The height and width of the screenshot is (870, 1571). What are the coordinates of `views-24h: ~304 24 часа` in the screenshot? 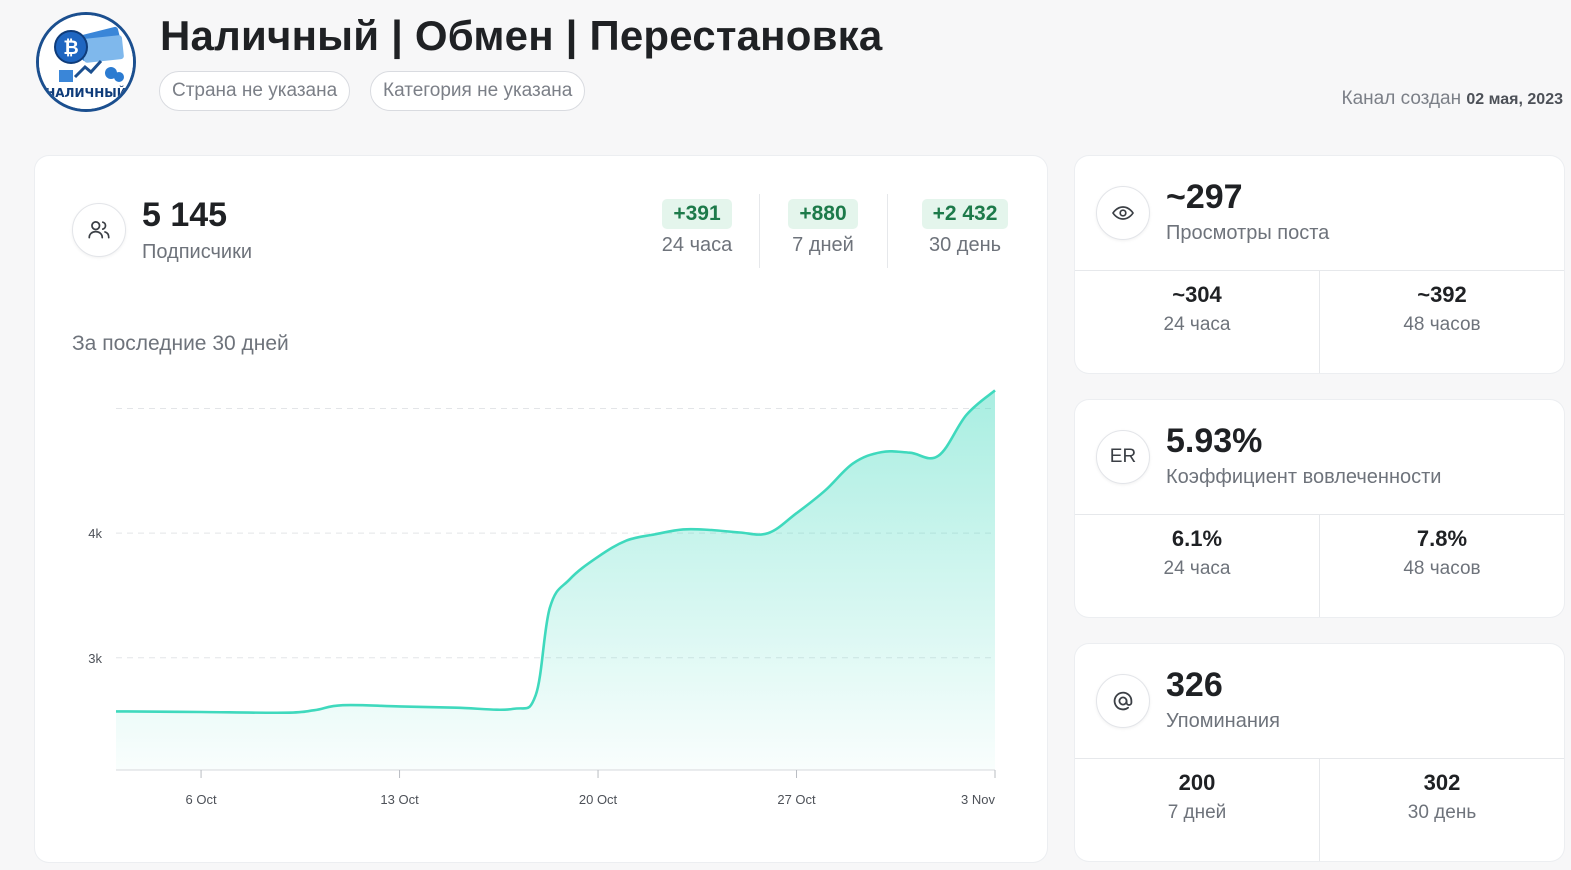 It's located at (1197, 309).